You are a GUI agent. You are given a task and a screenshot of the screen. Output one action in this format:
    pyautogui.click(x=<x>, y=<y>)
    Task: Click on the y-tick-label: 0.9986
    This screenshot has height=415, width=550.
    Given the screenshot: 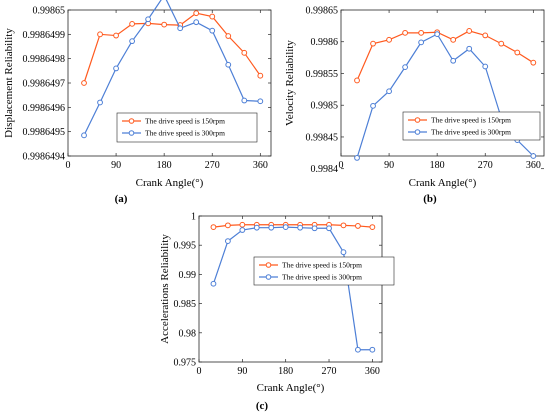 What is the action you would take?
    pyautogui.click(x=325, y=42)
    